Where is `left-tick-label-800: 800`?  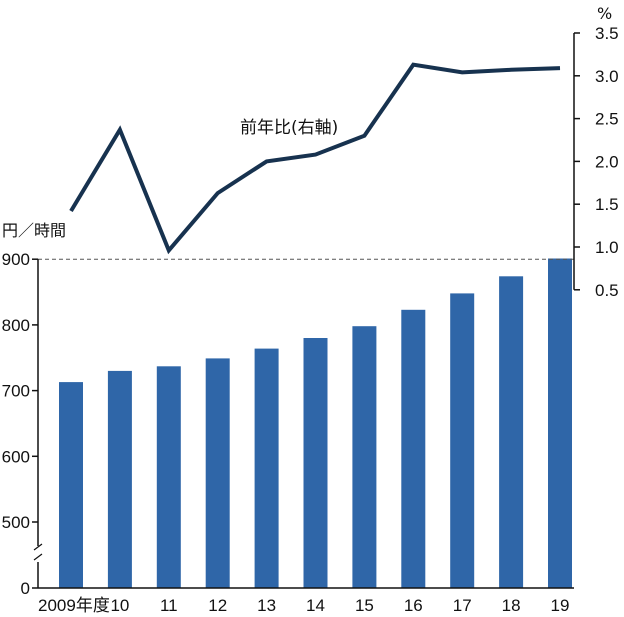
left-tick-label-800: 800 is located at coordinates (16, 325).